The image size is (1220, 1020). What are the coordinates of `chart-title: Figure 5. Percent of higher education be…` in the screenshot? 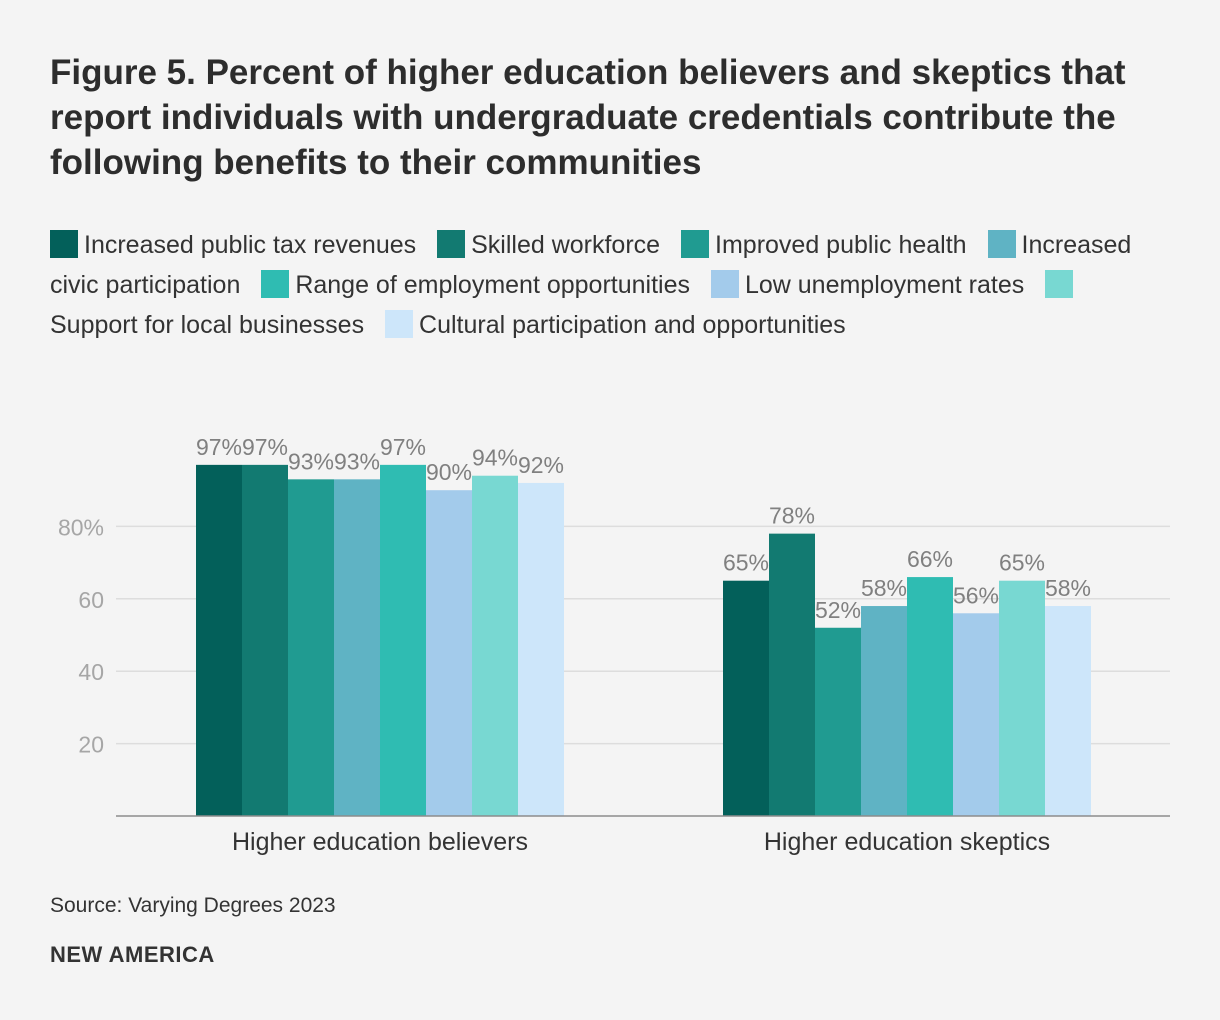 It's located at (588, 117).